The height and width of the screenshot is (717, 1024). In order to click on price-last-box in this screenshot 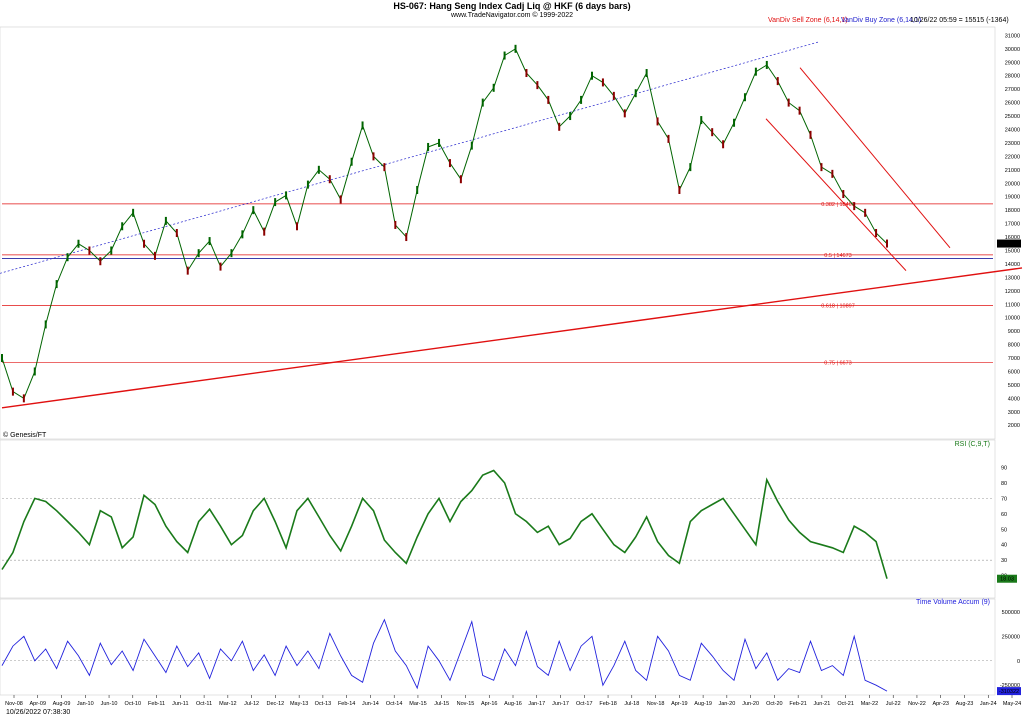, I will do `click(1009, 243)`.